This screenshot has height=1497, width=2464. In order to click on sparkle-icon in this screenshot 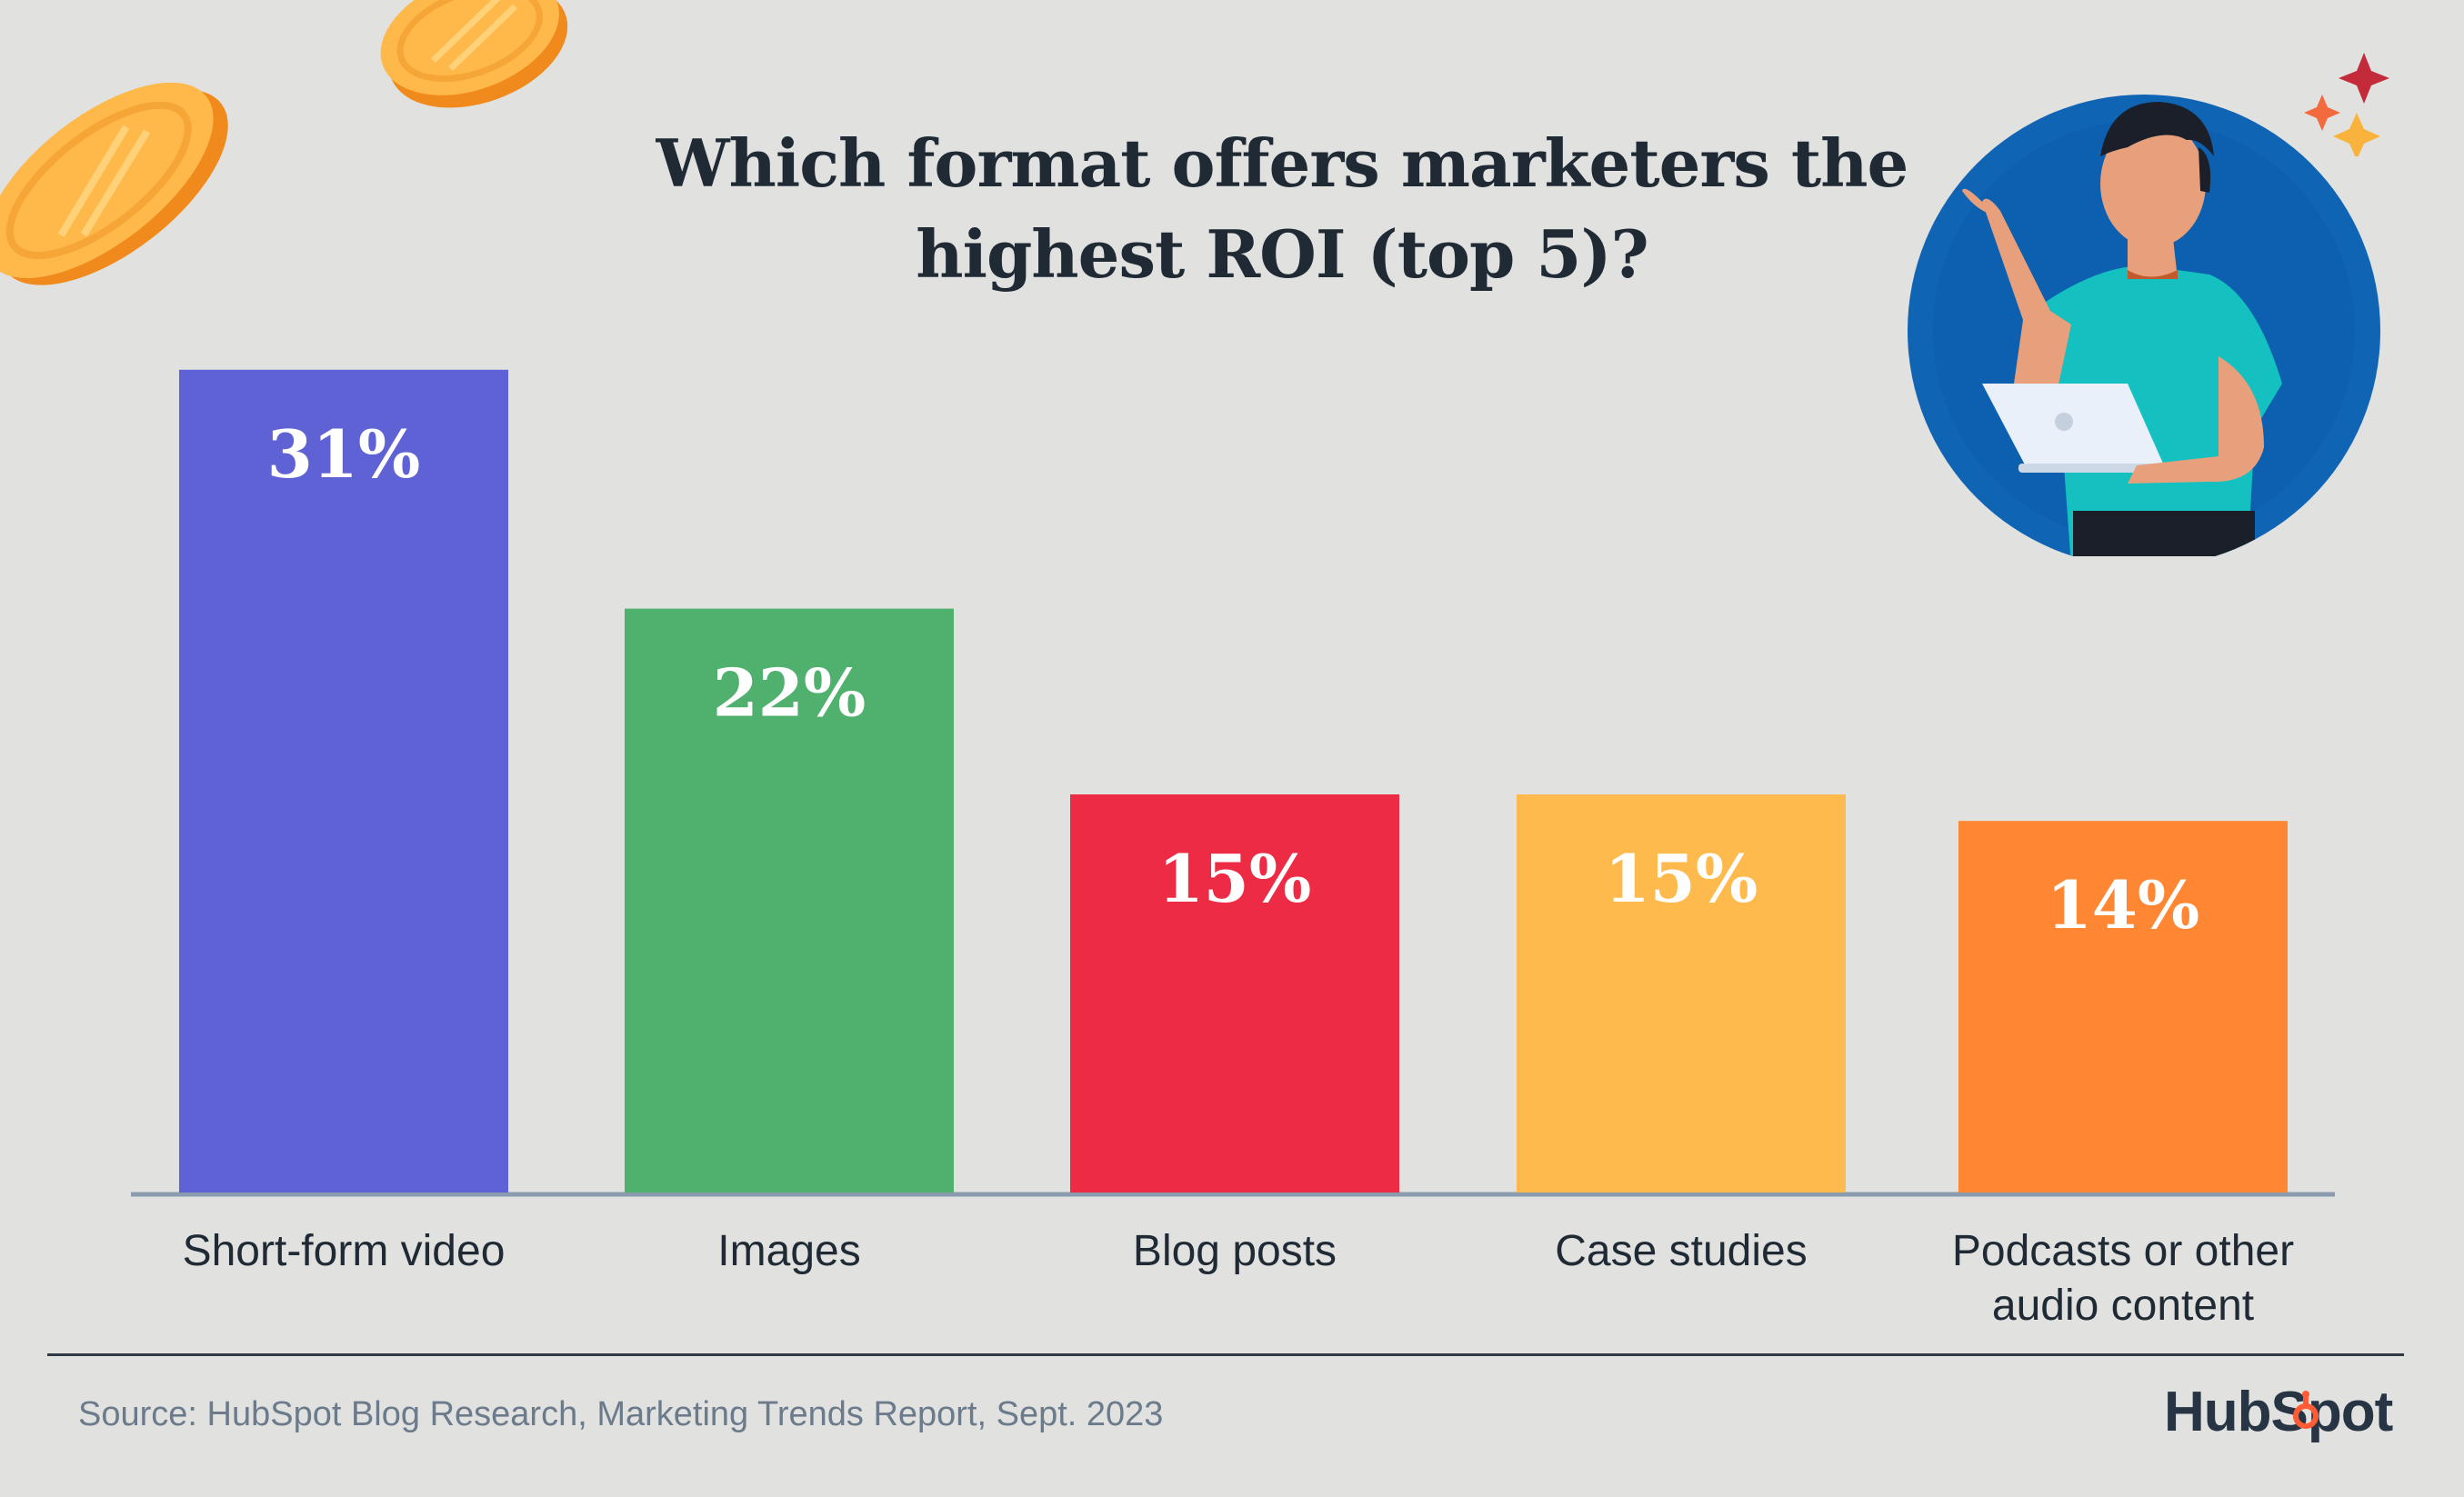, I will do `click(2347, 105)`.